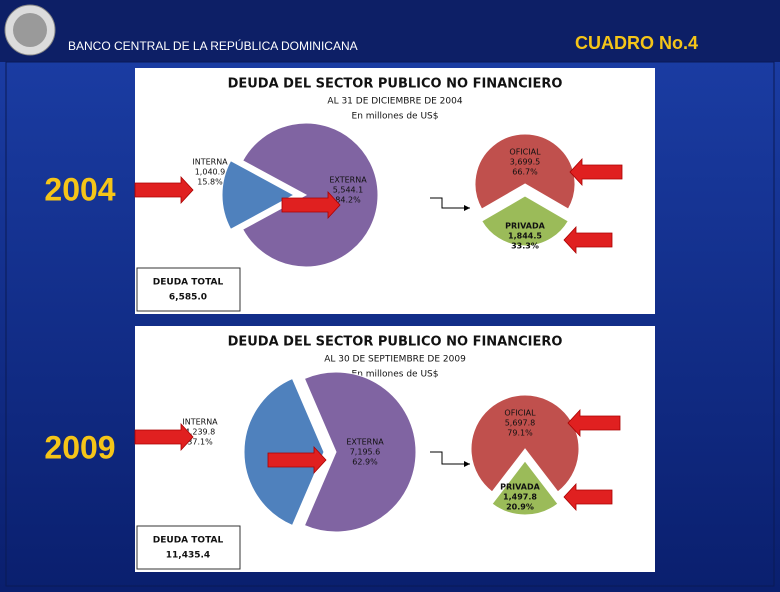 This screenshot has height=592, width=780. What do you see at coordinates (348, 200) in the screenshot?
I see `slice-percent: 84.2%` at bounding box center [348, 200].